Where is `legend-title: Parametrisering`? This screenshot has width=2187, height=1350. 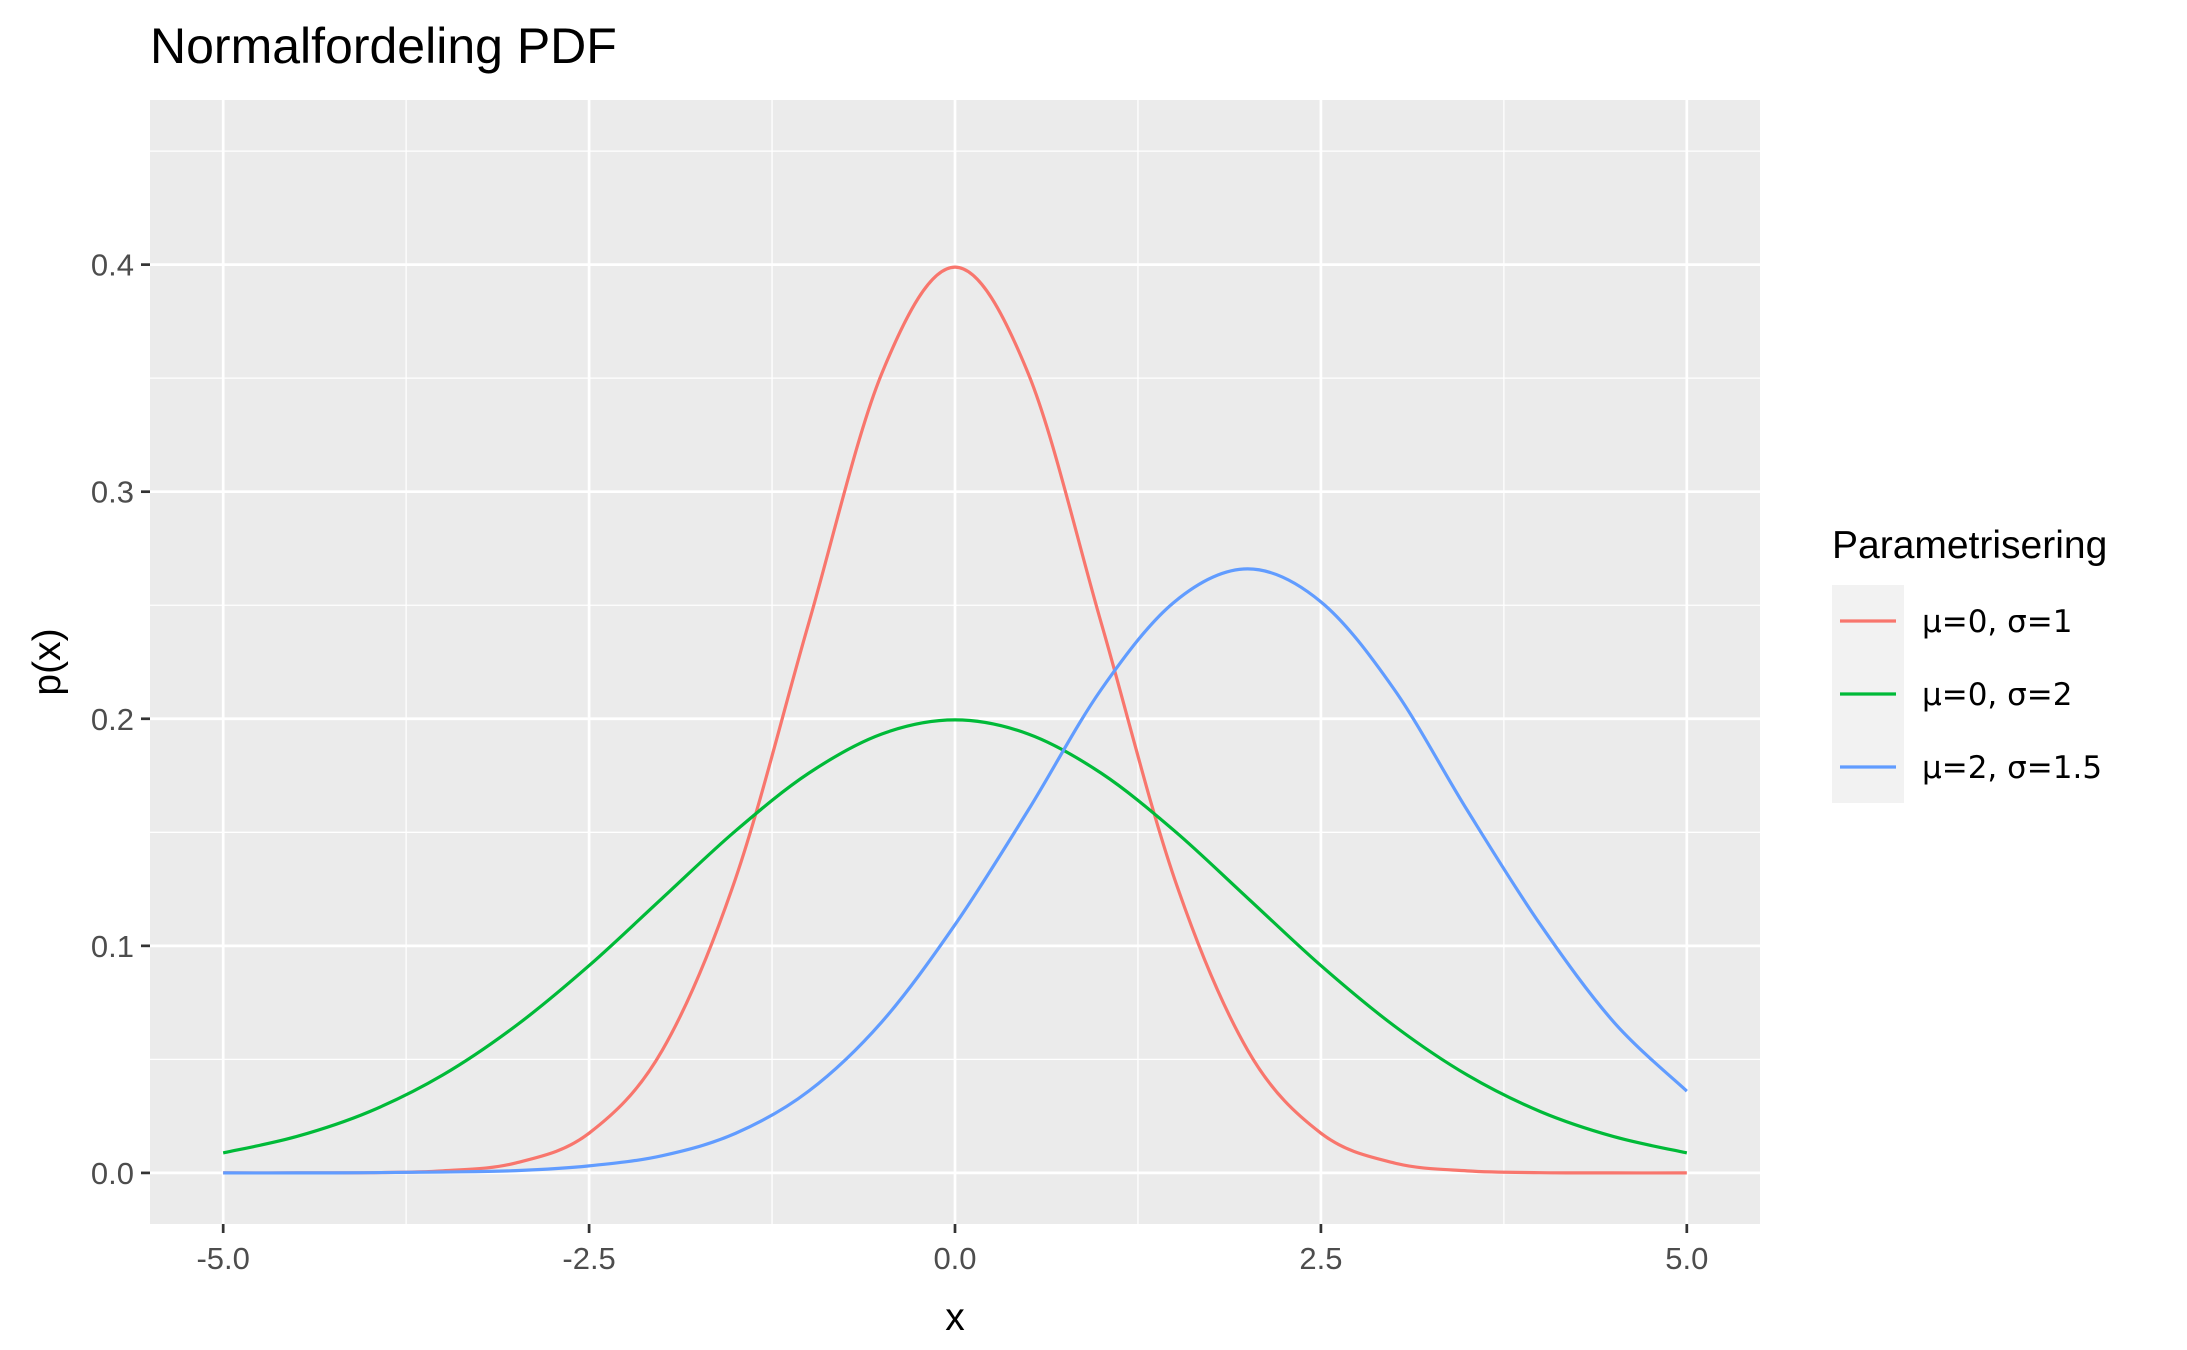 legend-title: Parametrisering is located at coordinates (1969, 545).